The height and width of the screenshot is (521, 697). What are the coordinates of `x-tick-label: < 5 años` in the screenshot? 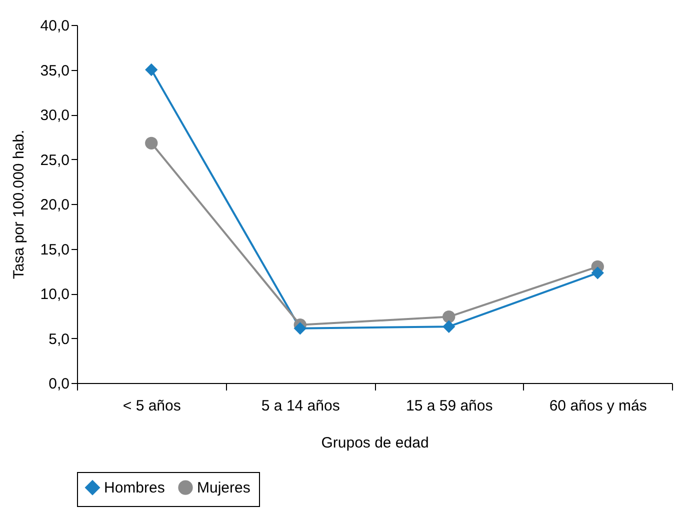 It's located at (151, 406).